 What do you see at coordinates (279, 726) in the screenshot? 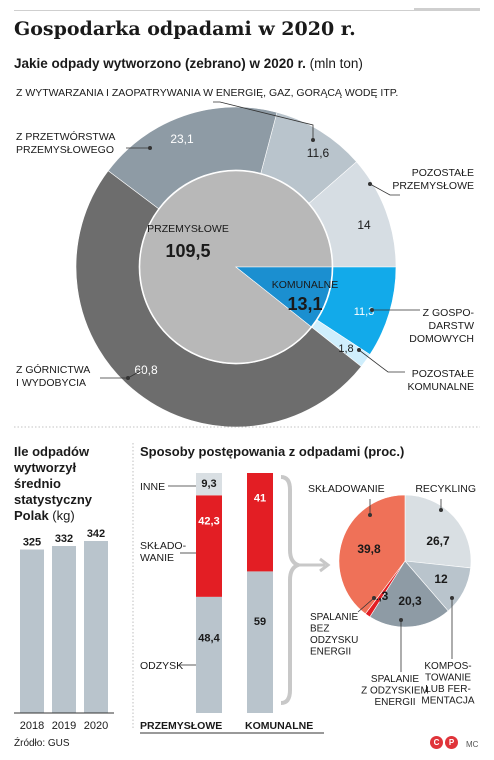
I see `stacked-bar-category: KOMUNALNE` at bounding box center [279, 726].